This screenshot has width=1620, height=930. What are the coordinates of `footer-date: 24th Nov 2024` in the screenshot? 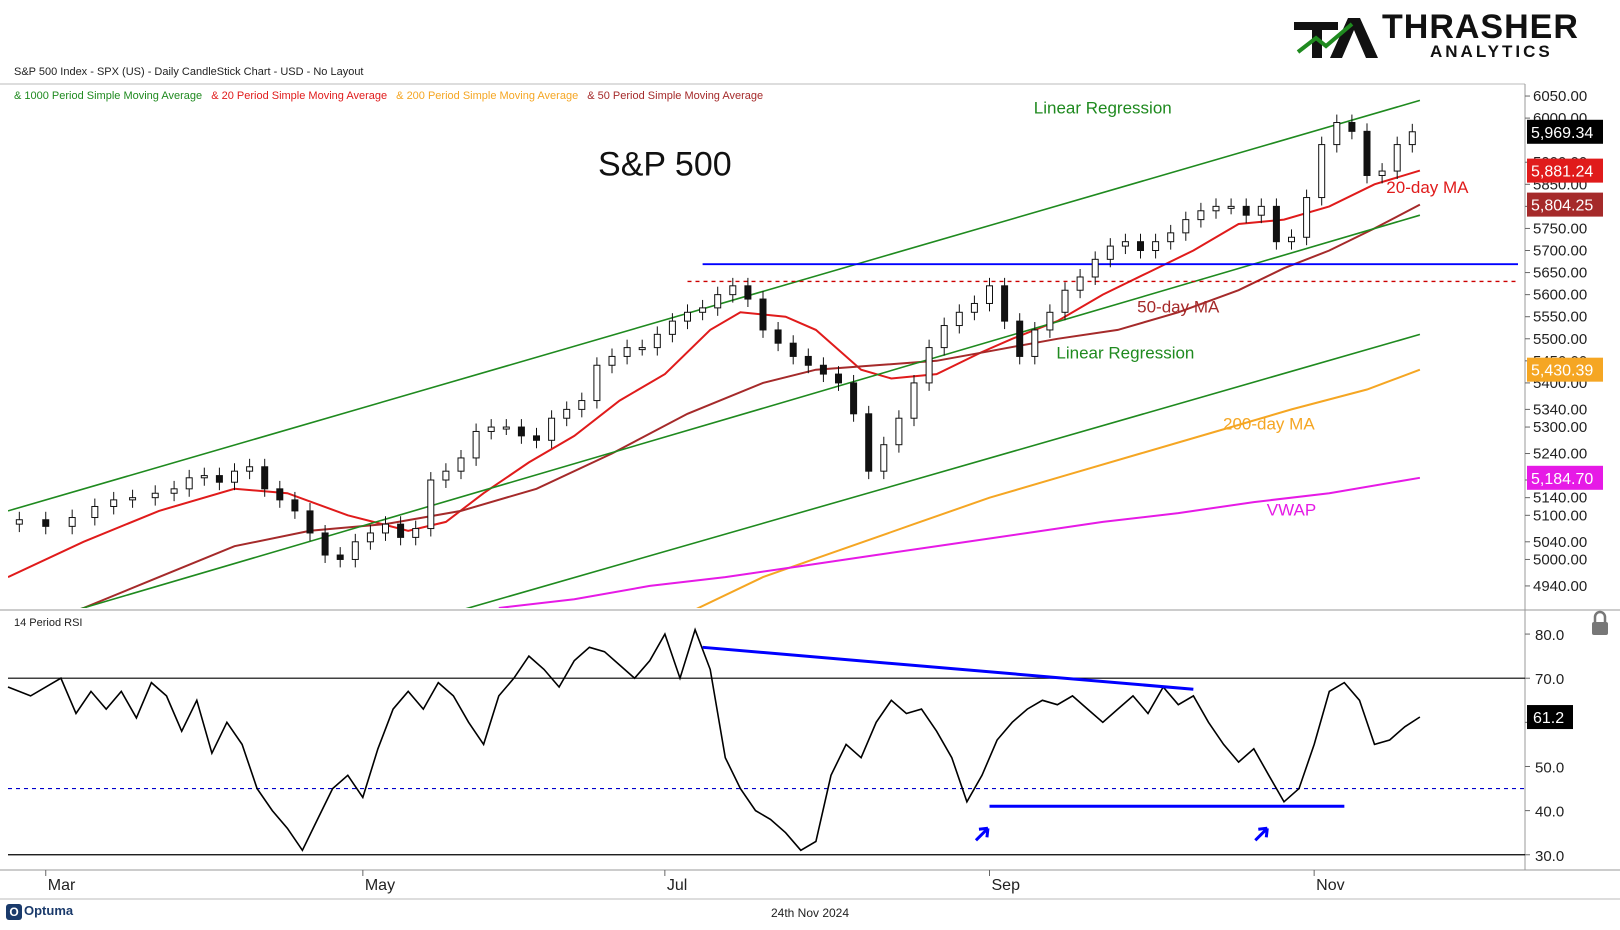 It's located at (810, 913).